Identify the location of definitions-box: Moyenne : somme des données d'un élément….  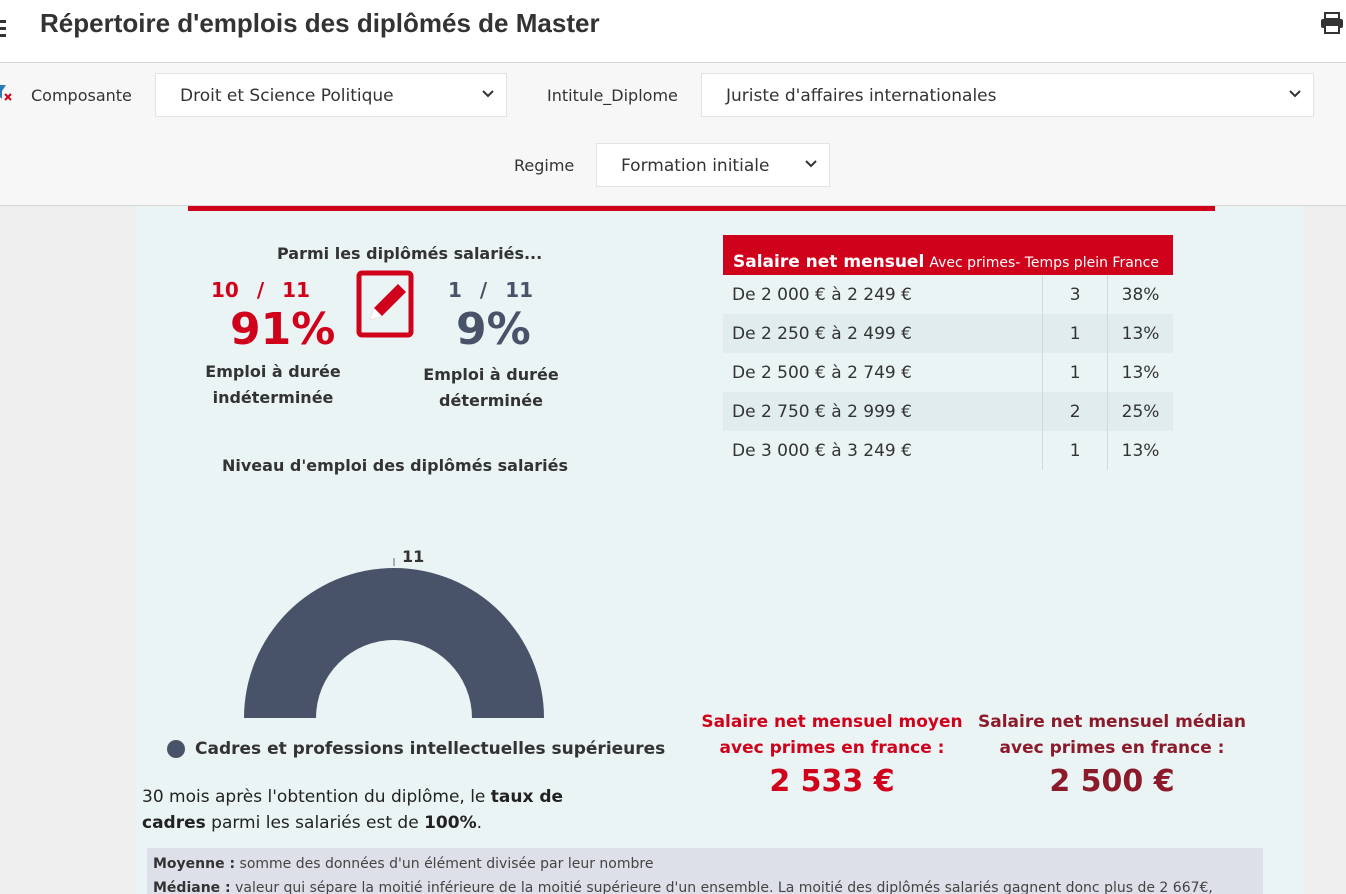
(705, 871).